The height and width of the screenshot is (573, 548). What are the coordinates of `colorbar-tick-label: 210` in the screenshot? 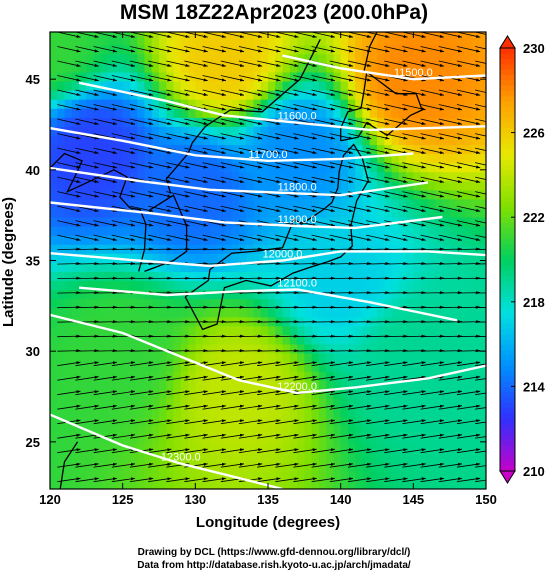 It's located at (534, 471).